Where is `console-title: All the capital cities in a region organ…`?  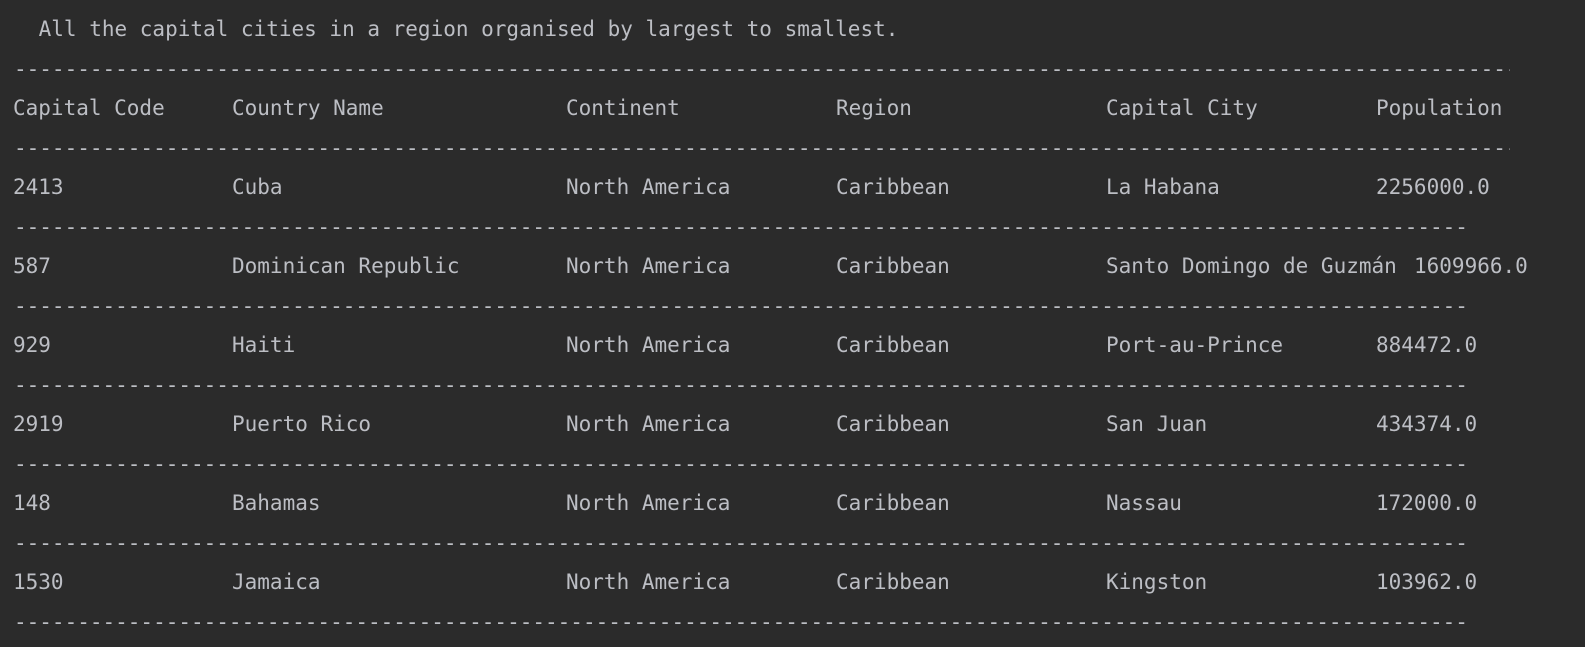
console-title: All the capital cities in a region organ… is located at coordinates (462, 29).